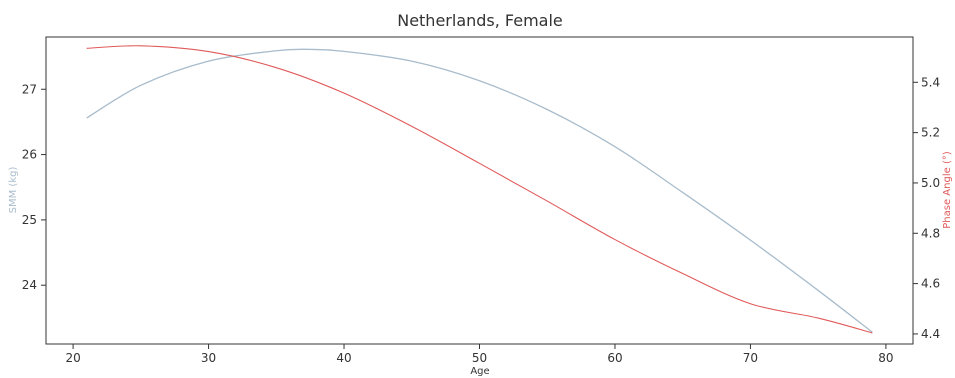 The width and height of the screenshot is (955, 378). I want to click on left-y-tick-label: 26, so click(29, 155).